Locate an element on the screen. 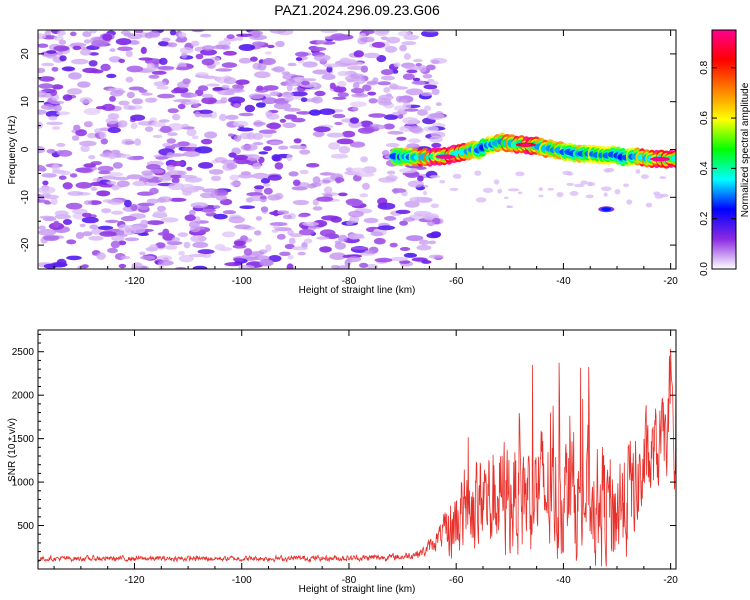  colorbar-tick-label: 0.2 is located at coordinates (704, 218).